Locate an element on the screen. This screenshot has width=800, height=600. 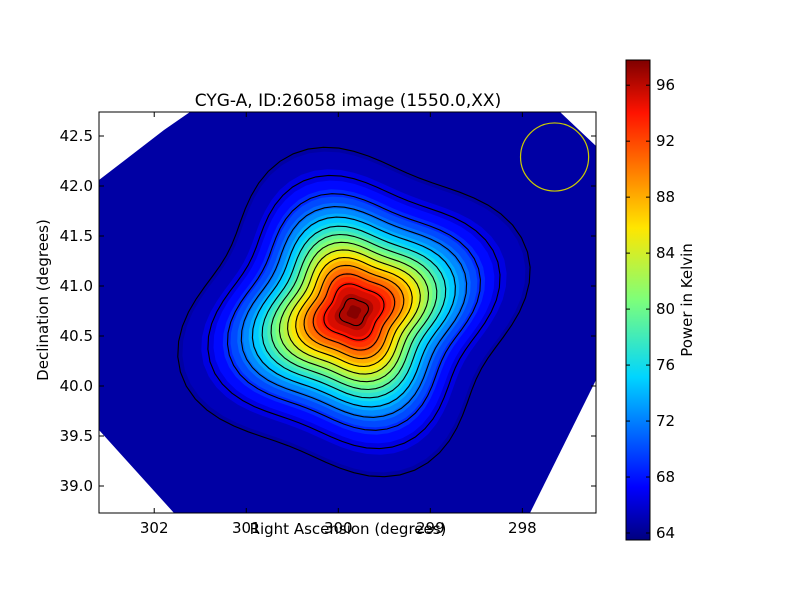
y-tick-label: 40.0 is located at coordinates (76, 386).